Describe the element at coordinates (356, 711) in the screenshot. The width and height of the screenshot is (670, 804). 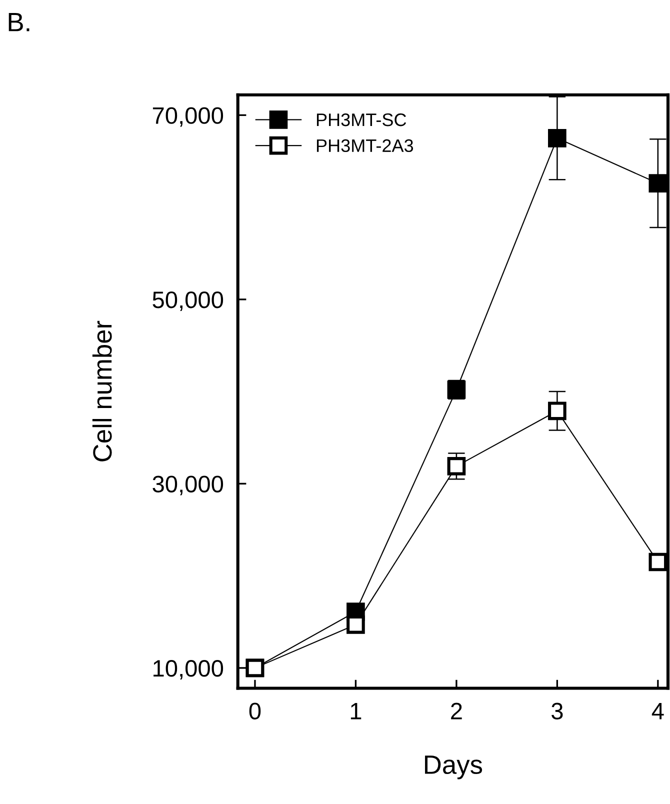
I see `x-tick-label: 1` at that location.